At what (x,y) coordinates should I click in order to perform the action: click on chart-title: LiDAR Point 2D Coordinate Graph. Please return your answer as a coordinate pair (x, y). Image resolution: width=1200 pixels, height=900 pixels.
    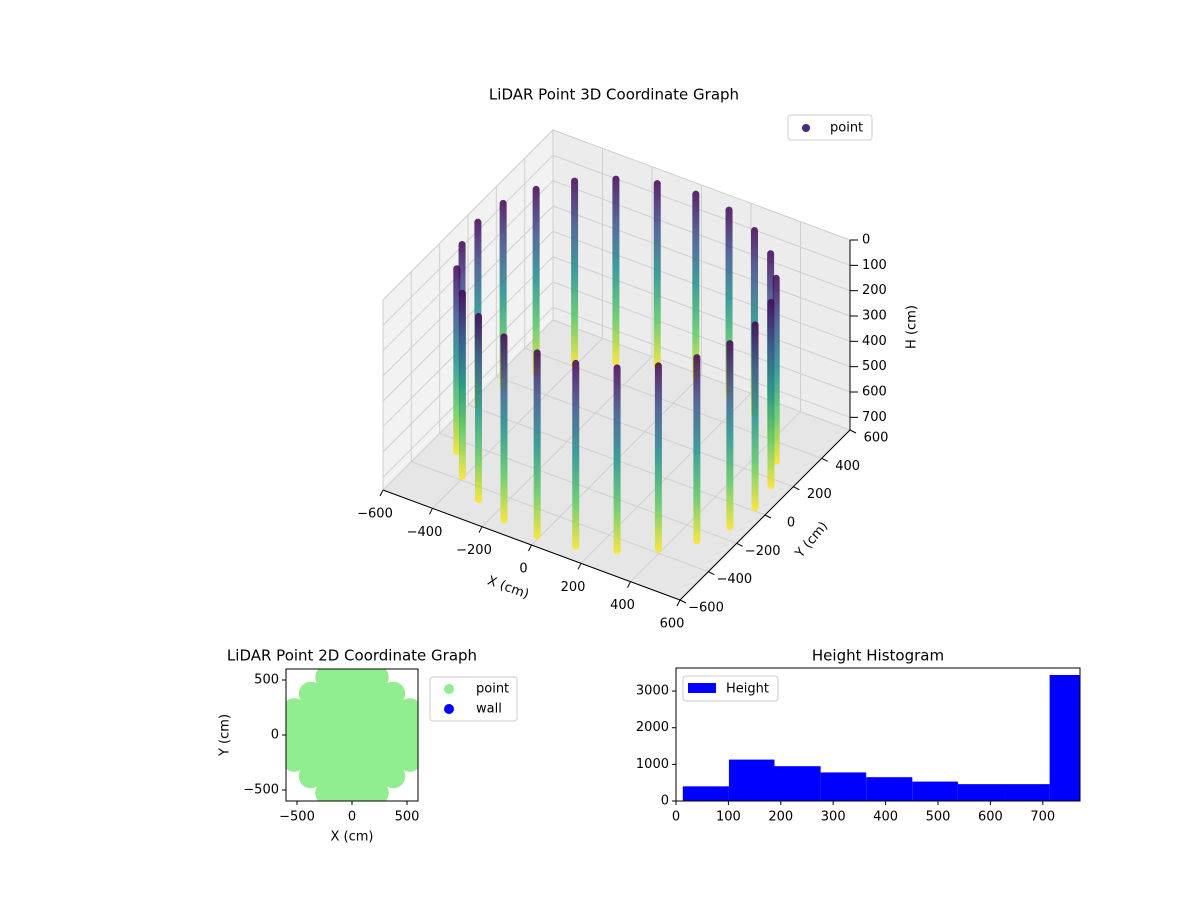
    Looking at the image, I should click on (352, 656).